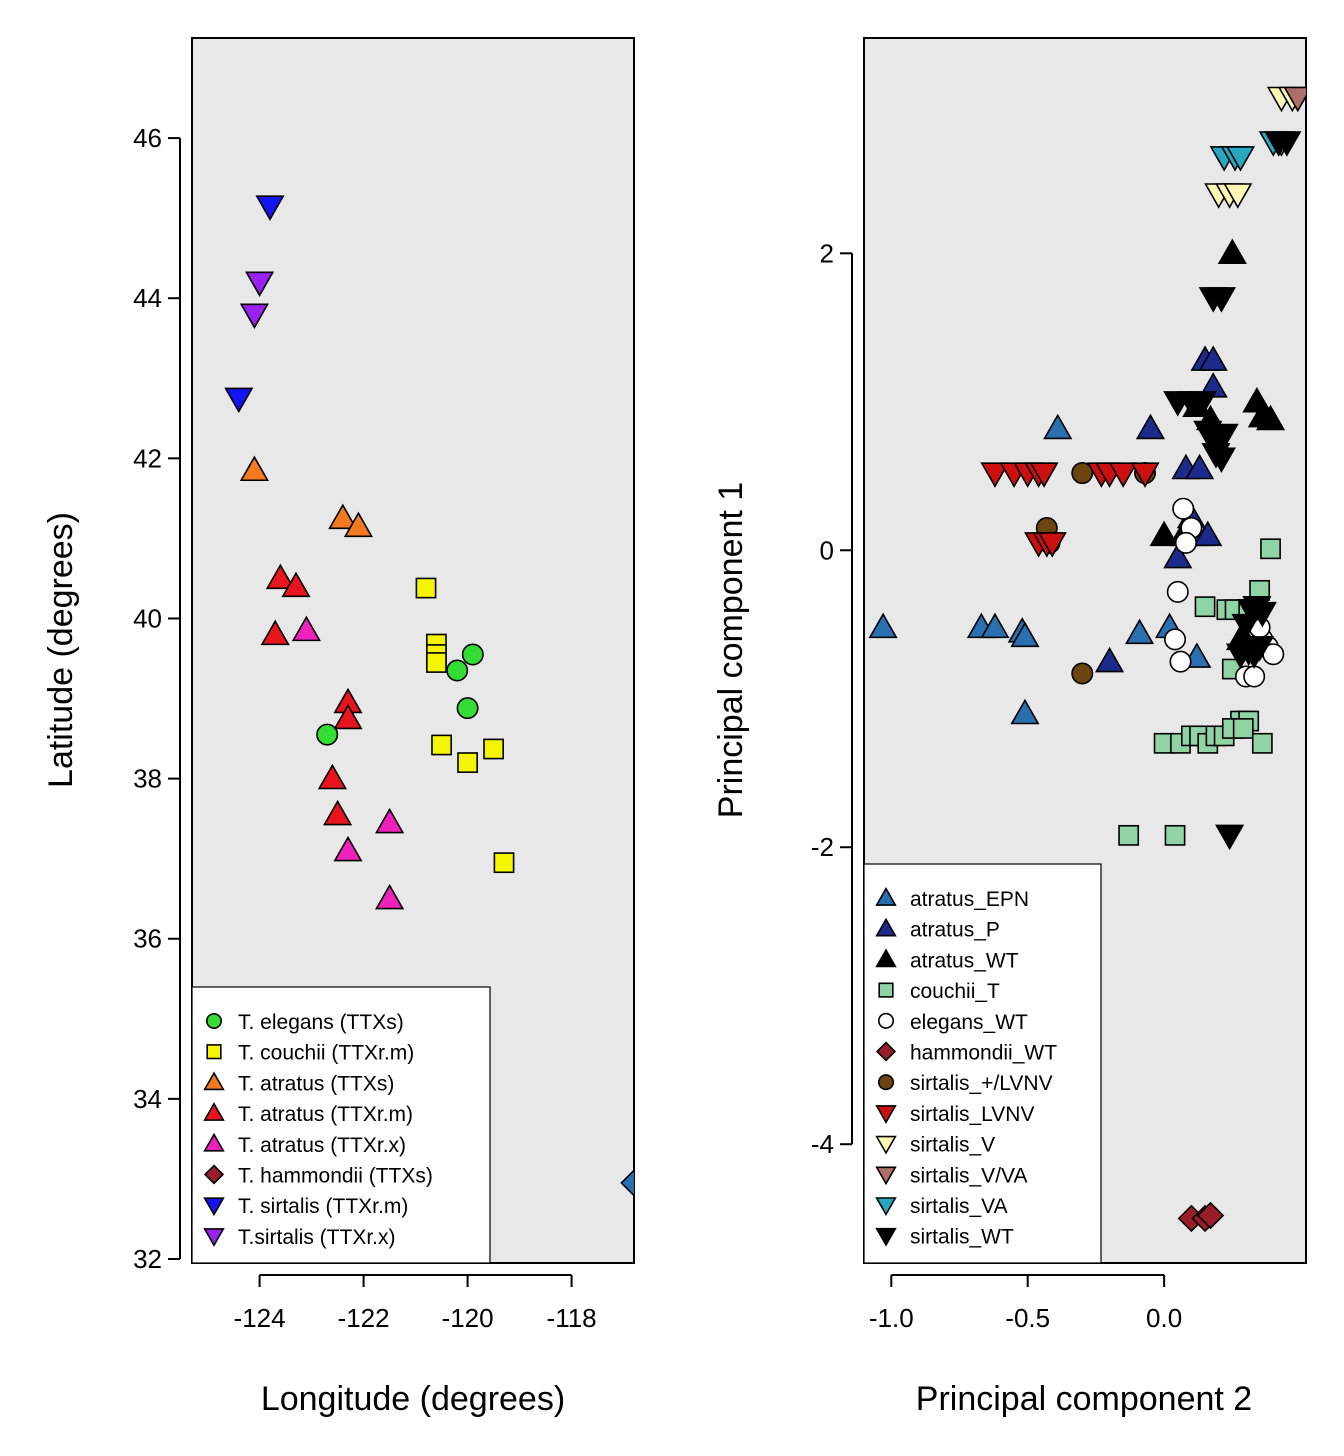 This screenshot has height=1456, width=1344. What do you see at coordinates (322, 1145) in the screenshot?
I see `legend-label: T. atratus (TTXr.x)` at bounding box center [322, 1145].